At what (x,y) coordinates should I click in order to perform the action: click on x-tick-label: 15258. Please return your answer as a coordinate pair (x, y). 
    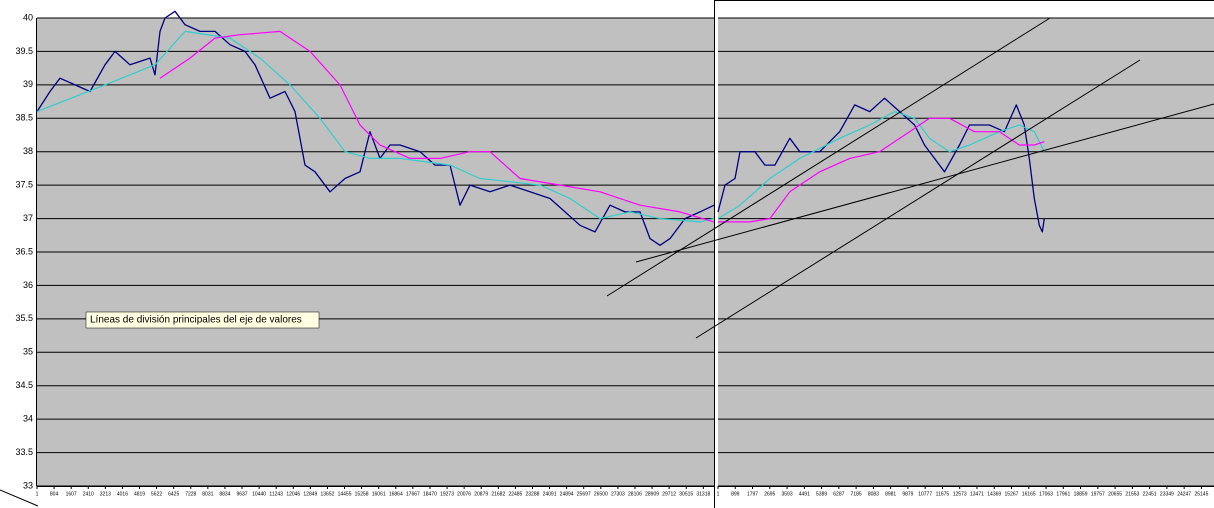
    Looking at the image, I should click on (362, 494).